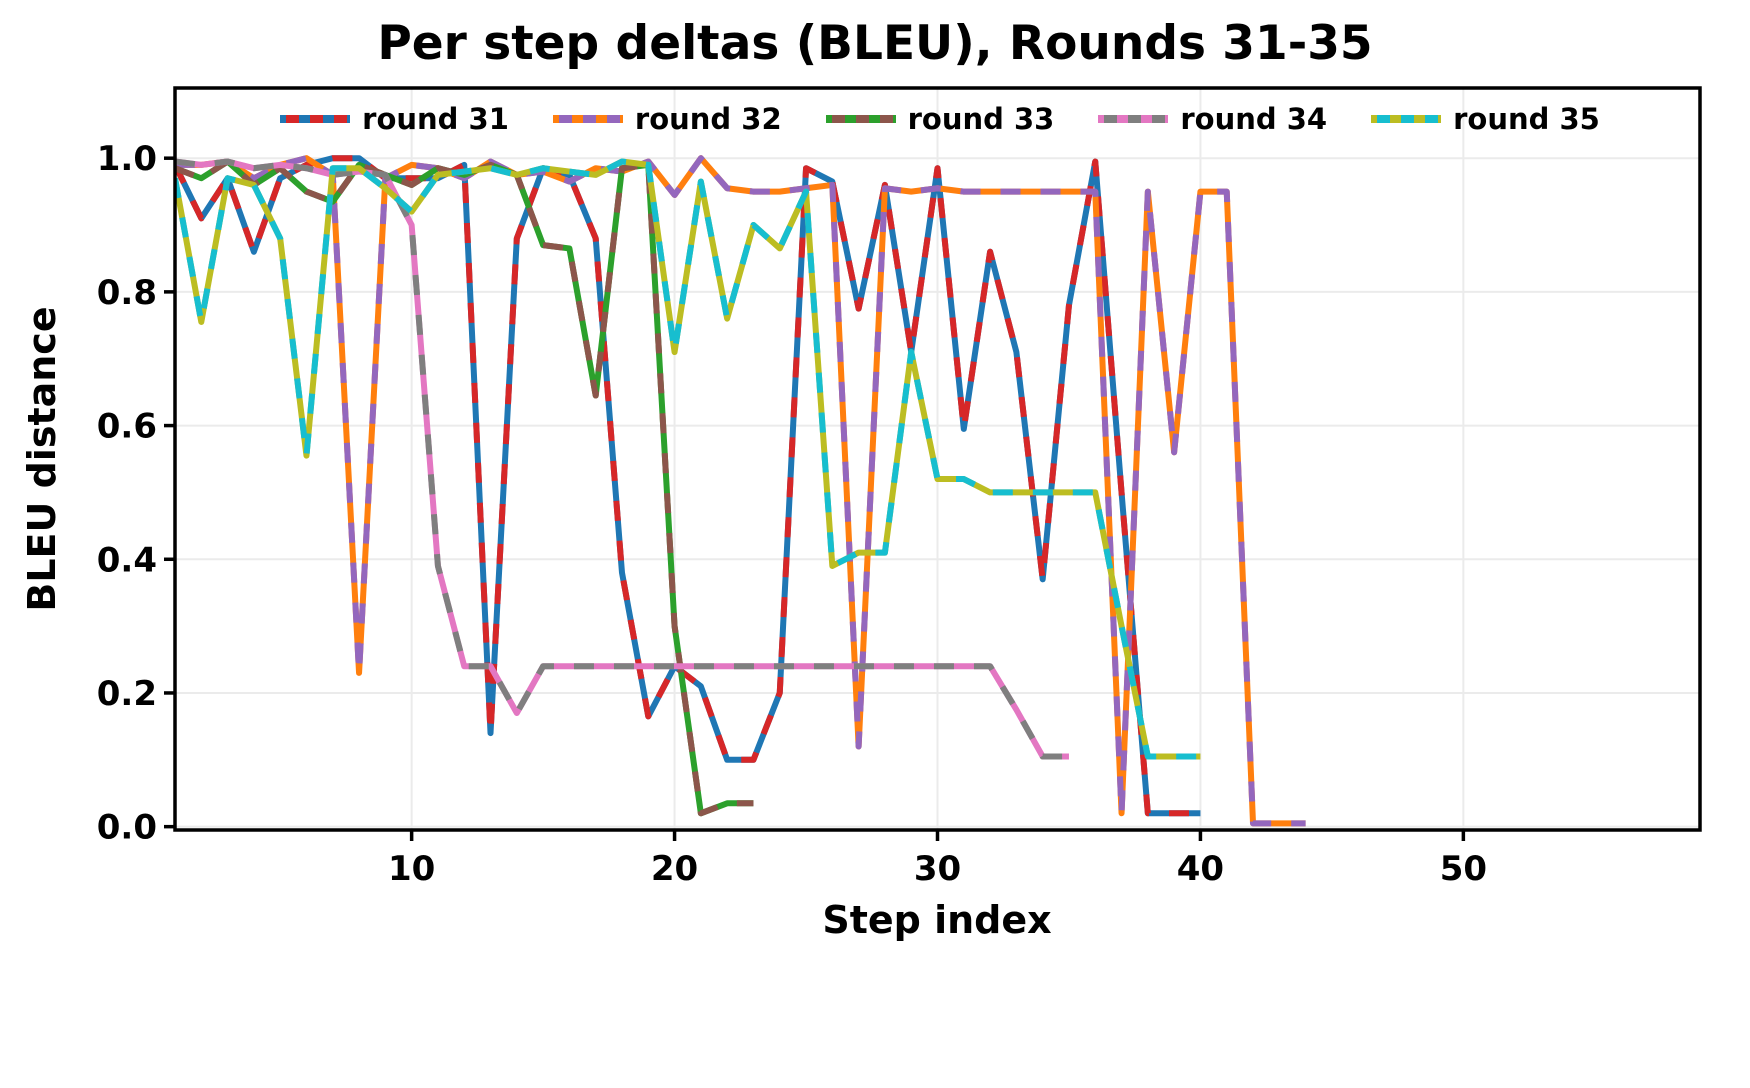 The width and height of the screenshot is (1750, 1088). What do you see at coordinates (411, 869) in the screenshot?
I see `x-tick-label: 10` at bounding box center [411, 869].